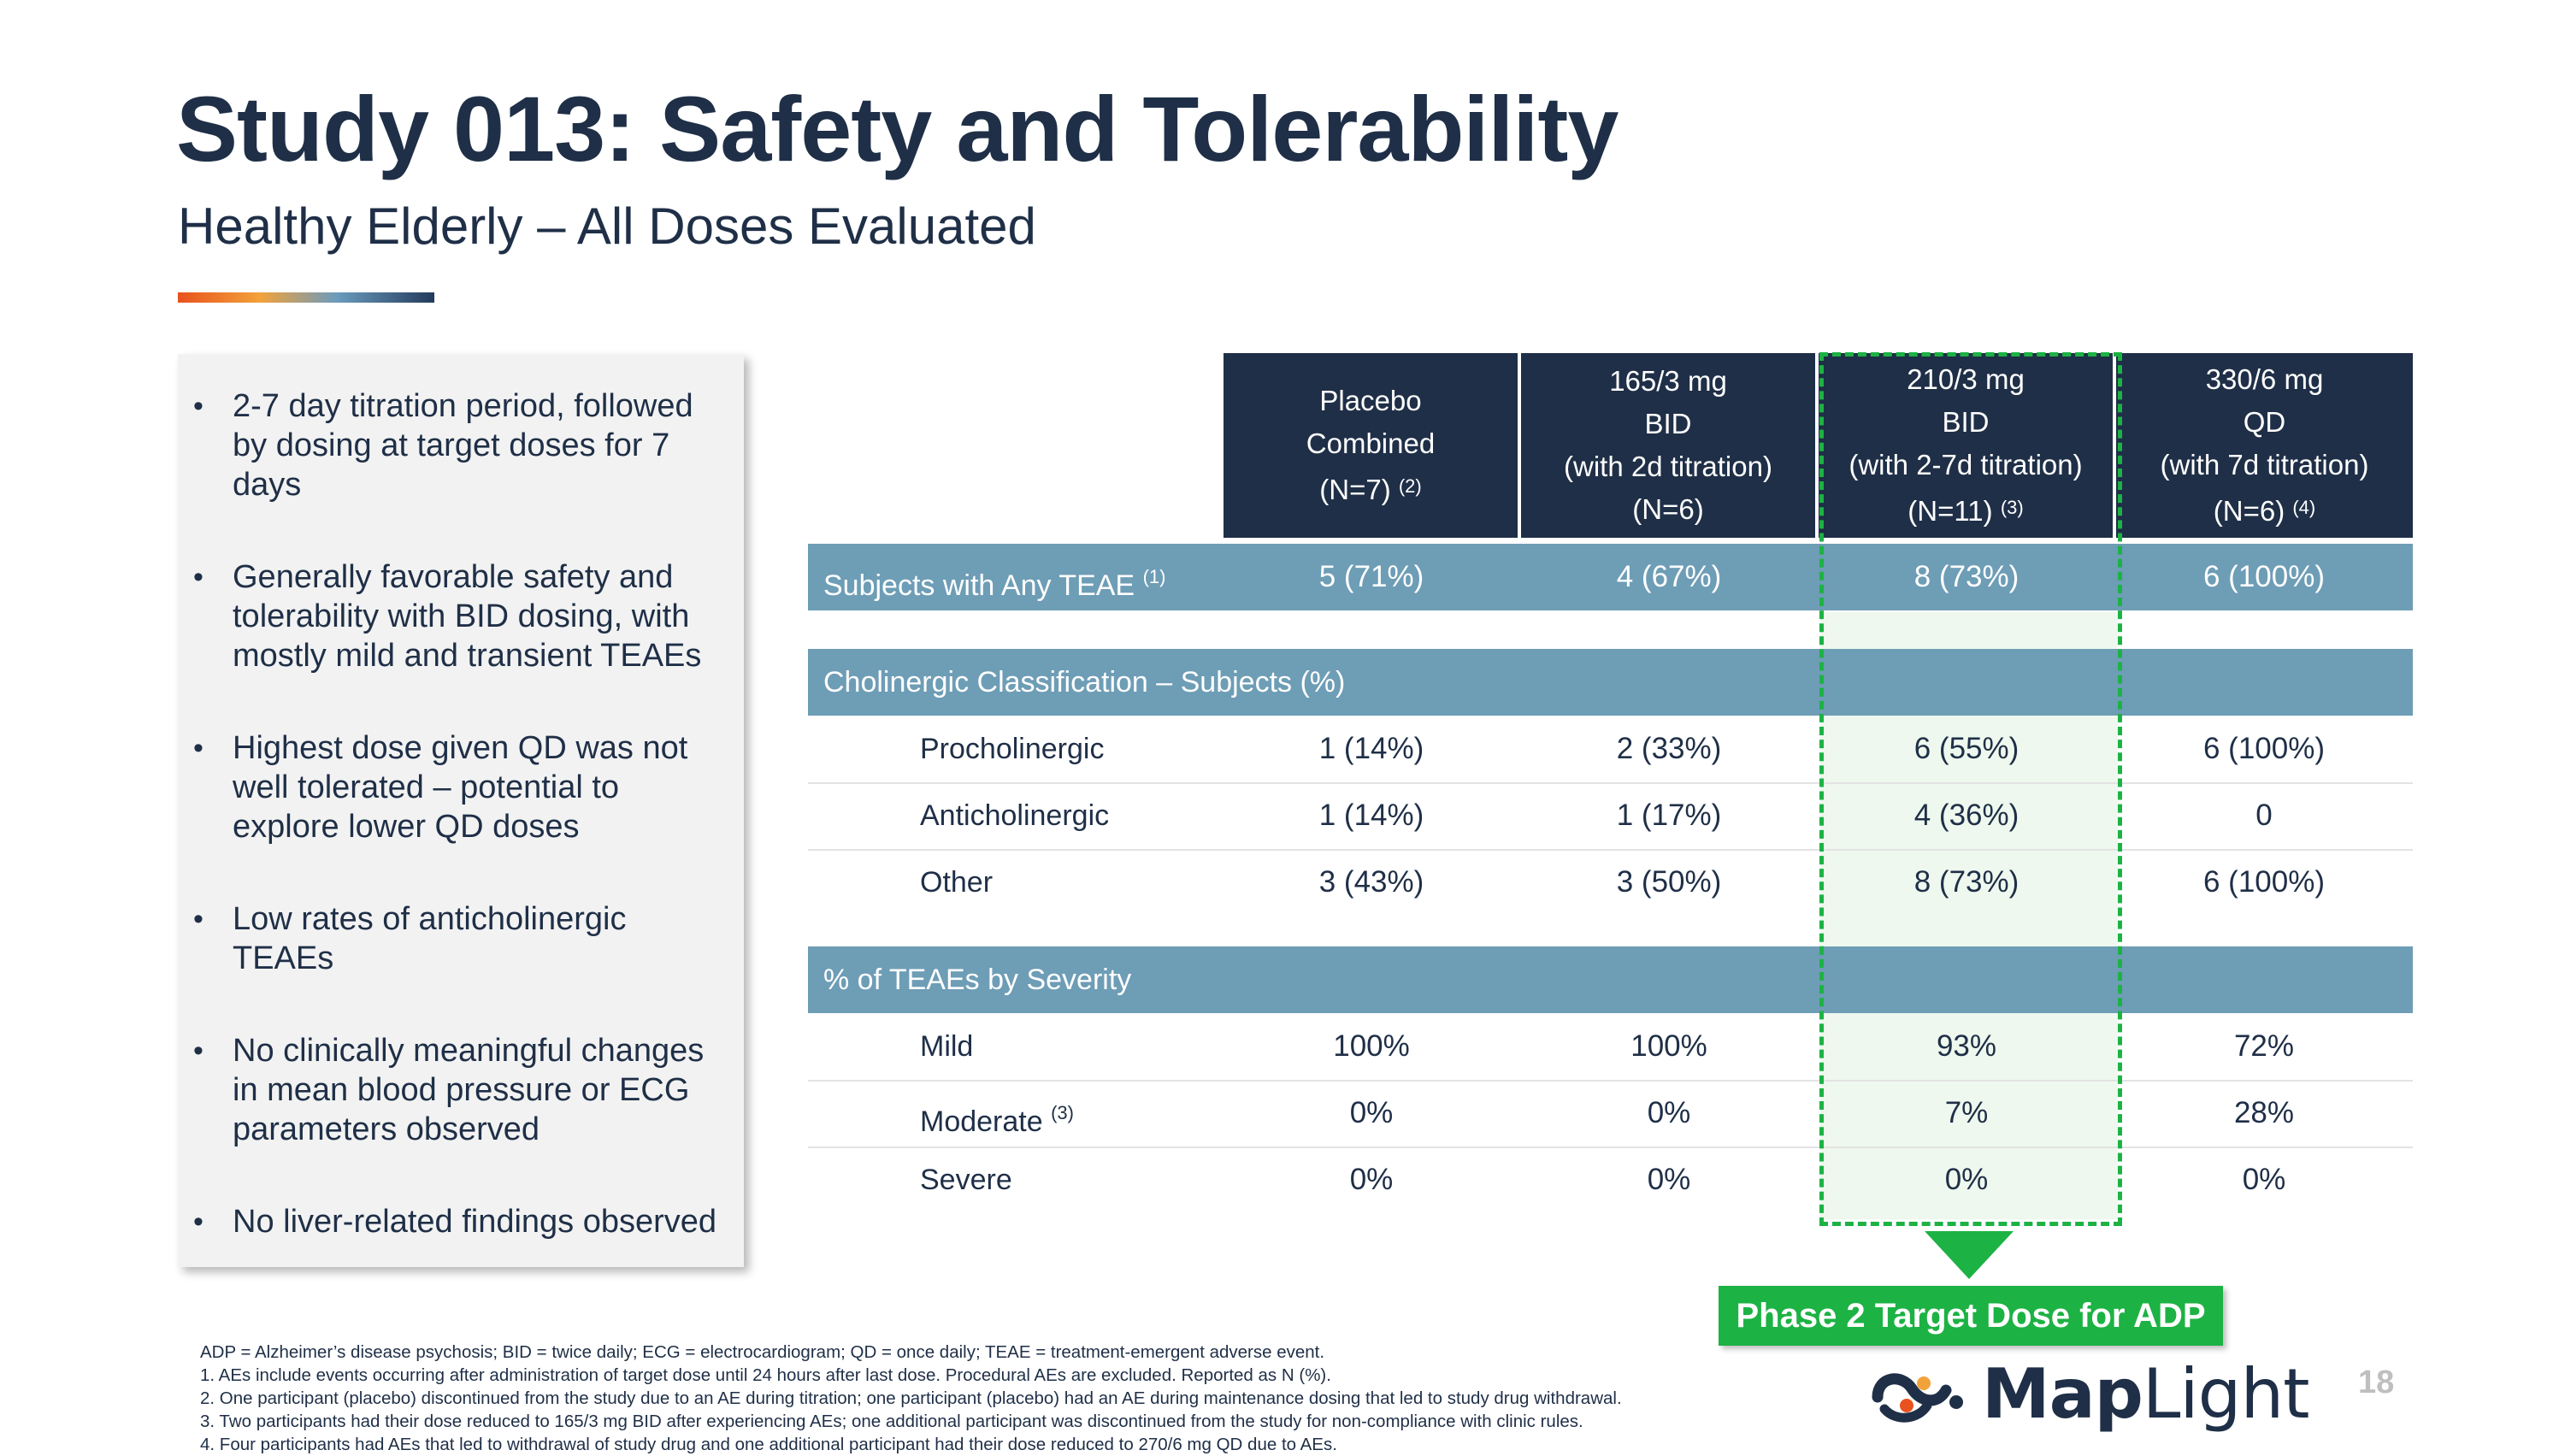  I want to click on table-cell: 28%, so click(2264, 1112).